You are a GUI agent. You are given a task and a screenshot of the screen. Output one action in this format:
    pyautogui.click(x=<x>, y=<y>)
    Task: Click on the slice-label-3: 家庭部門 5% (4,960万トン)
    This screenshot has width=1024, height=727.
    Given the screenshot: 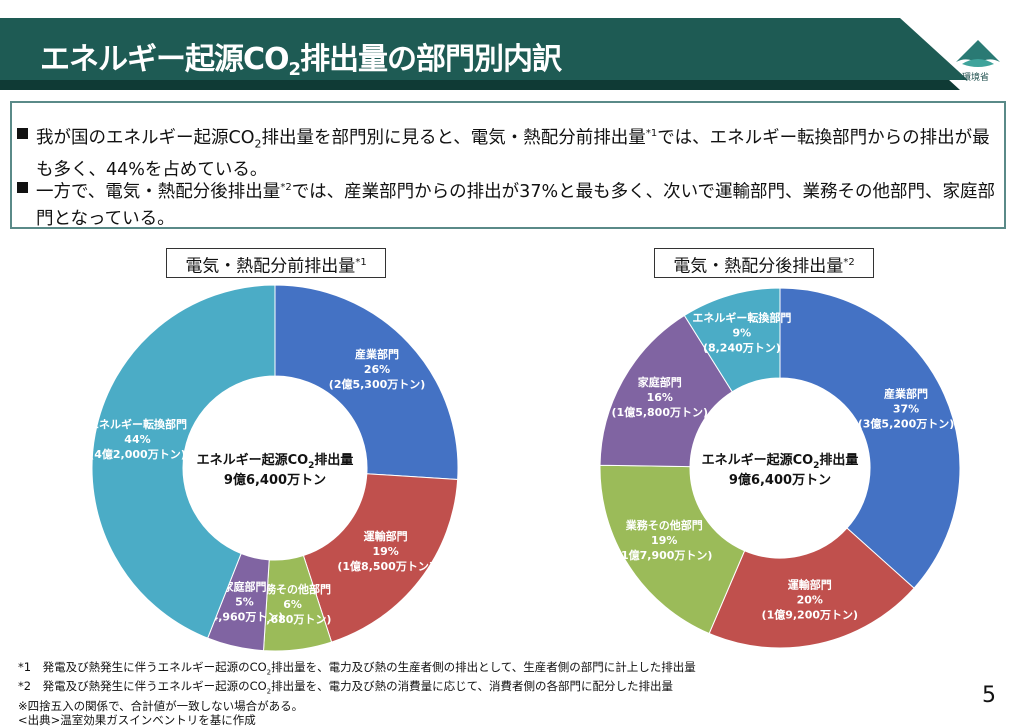 What is the action you would take?
    pyautogui.click(x=245, y=602)
    